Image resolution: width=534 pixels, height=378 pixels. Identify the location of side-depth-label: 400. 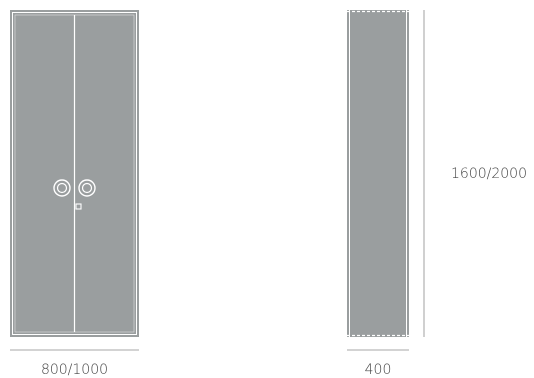
(378, 370).